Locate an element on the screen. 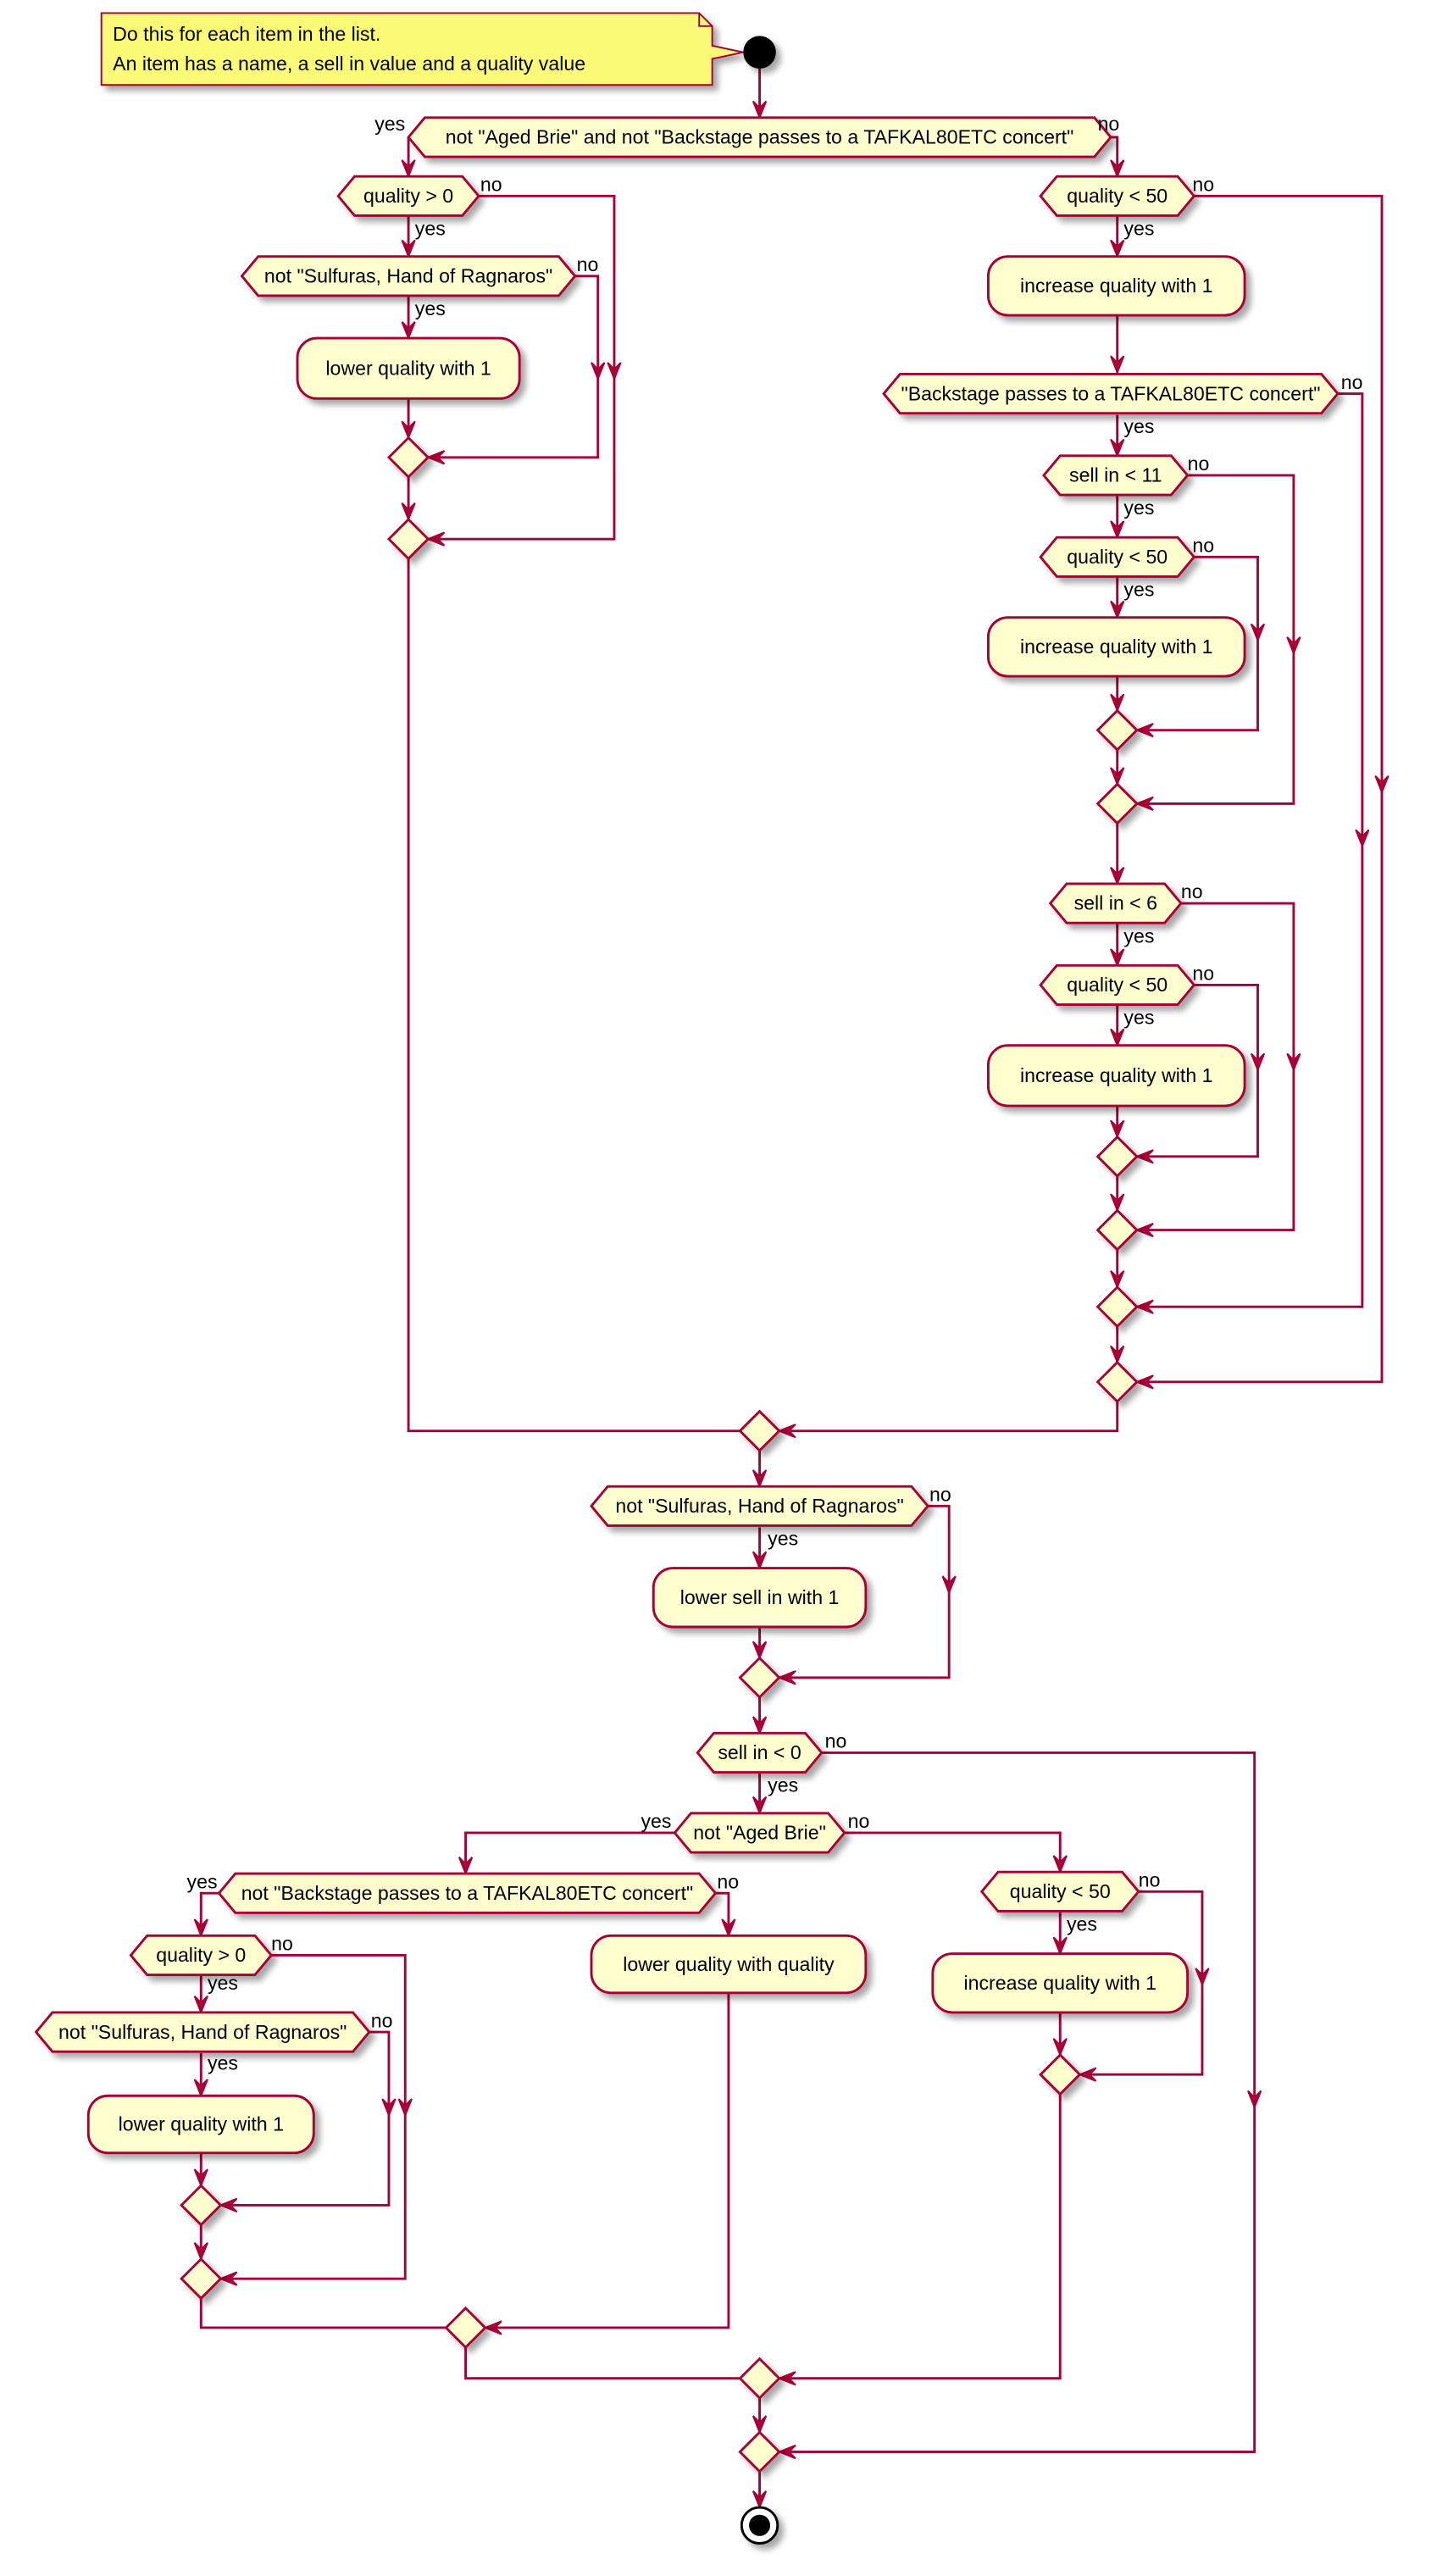 The image size is (1431, 2576). action-text: lower quality with 1 is located at coordinates (408, 368).